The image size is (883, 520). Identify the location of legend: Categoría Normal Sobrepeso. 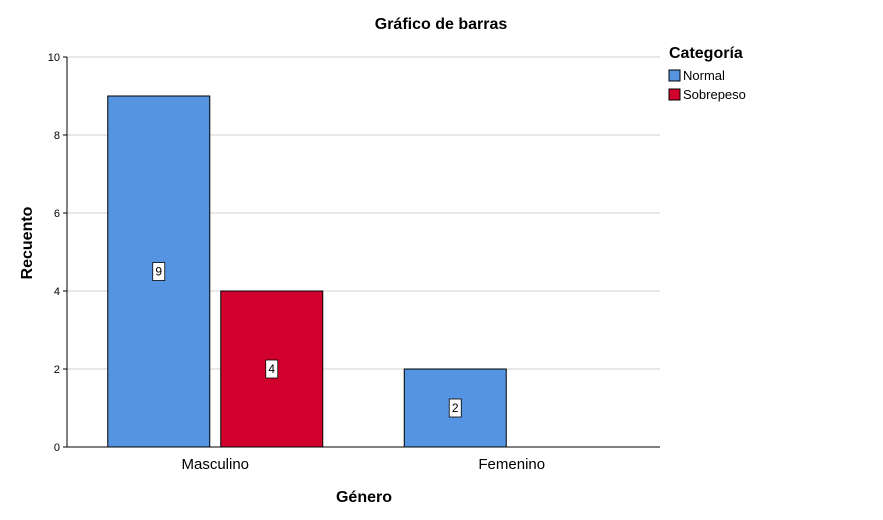
(707, 73).